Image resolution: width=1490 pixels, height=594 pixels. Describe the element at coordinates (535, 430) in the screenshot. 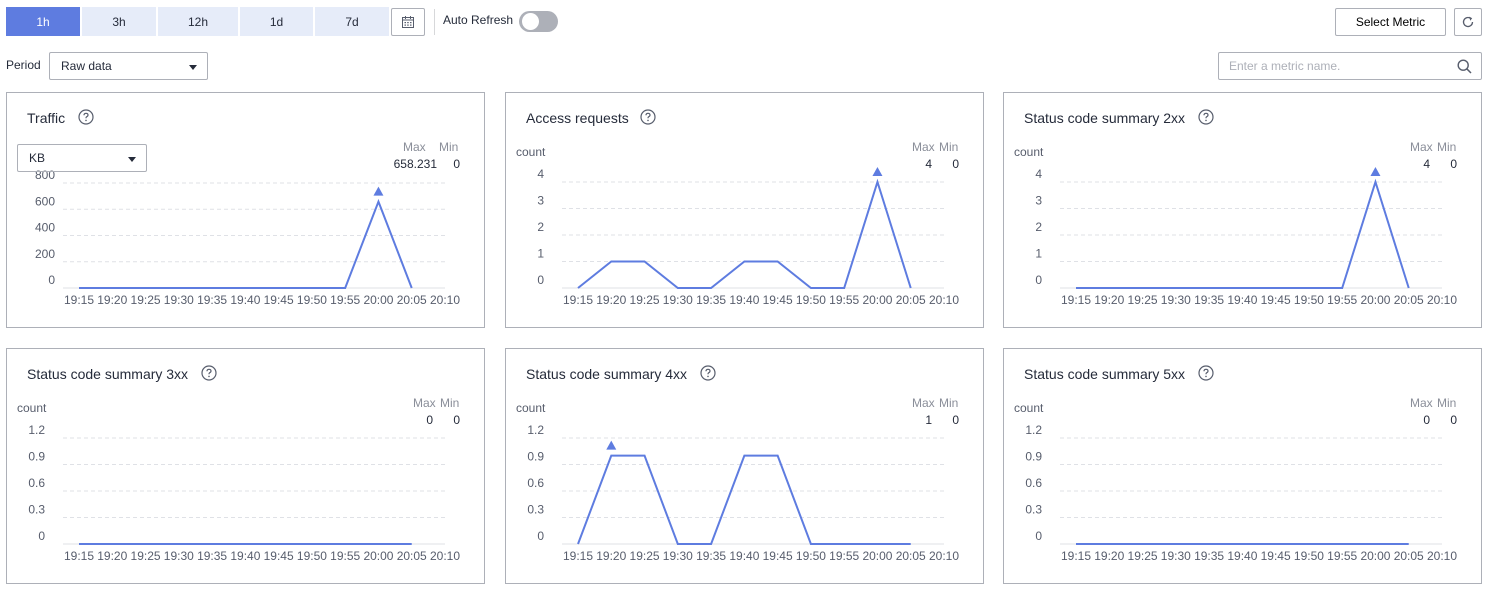

I see `y-tick-label: 1.2` at that location.